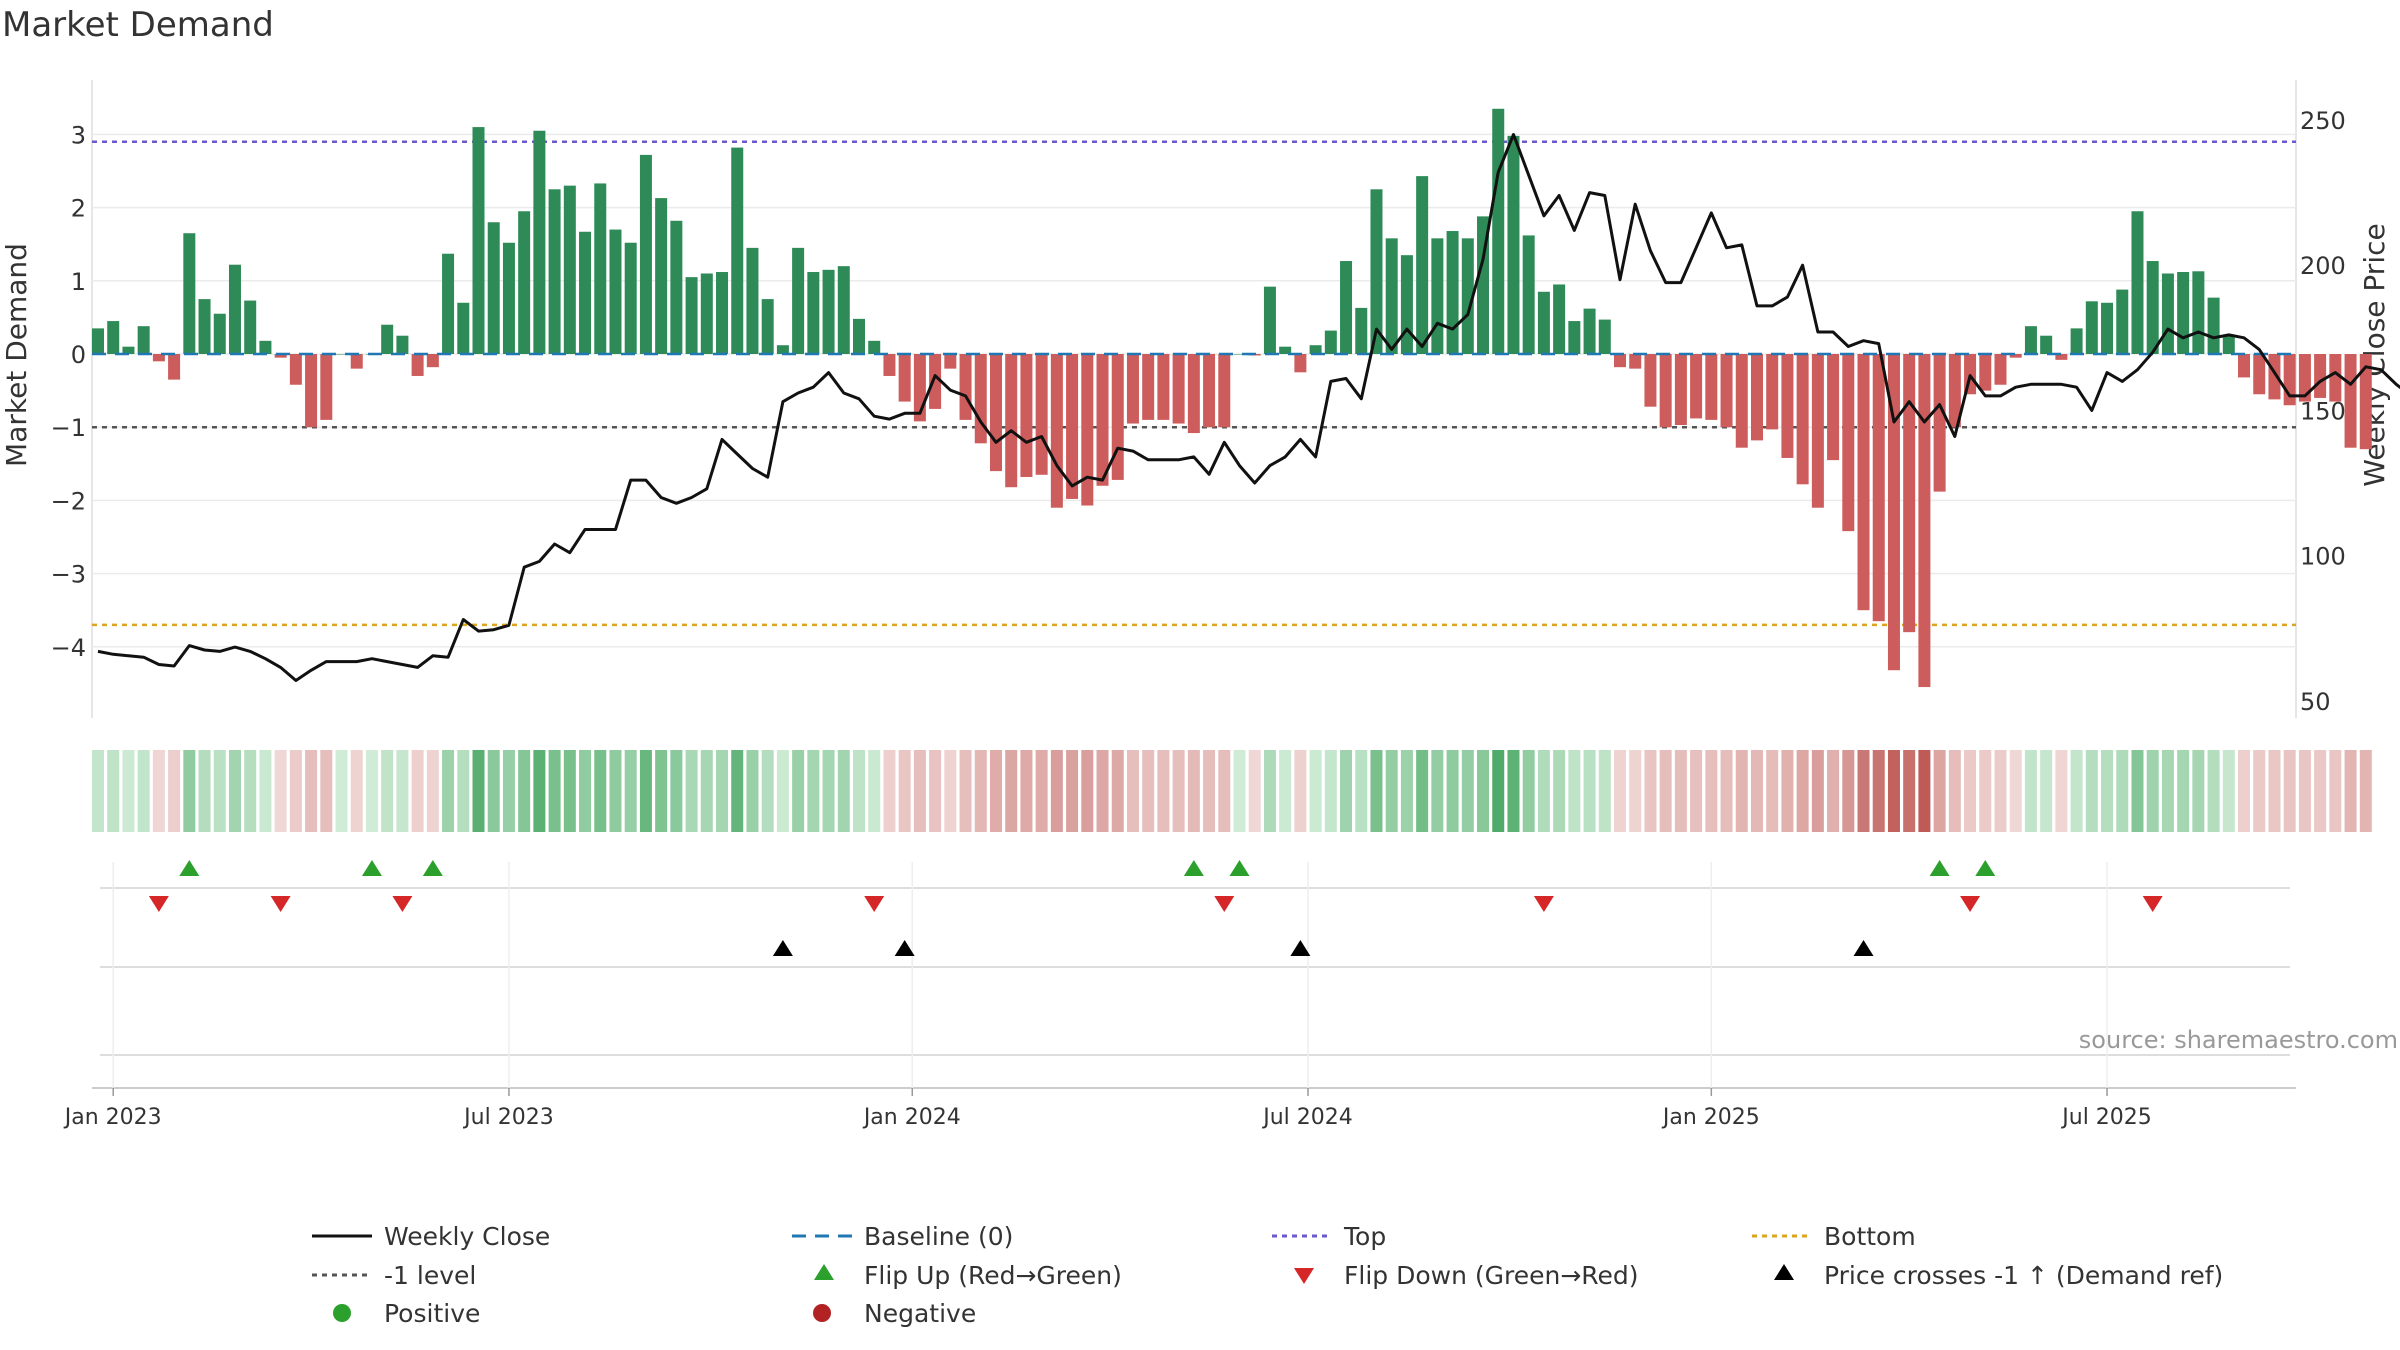 The height and width of the screenshot is (1350, 2400). What do you see at coordinates (822, 1313) in the screenshot?
I see `legend-negative-icon` at bounding box center [822, 1313].